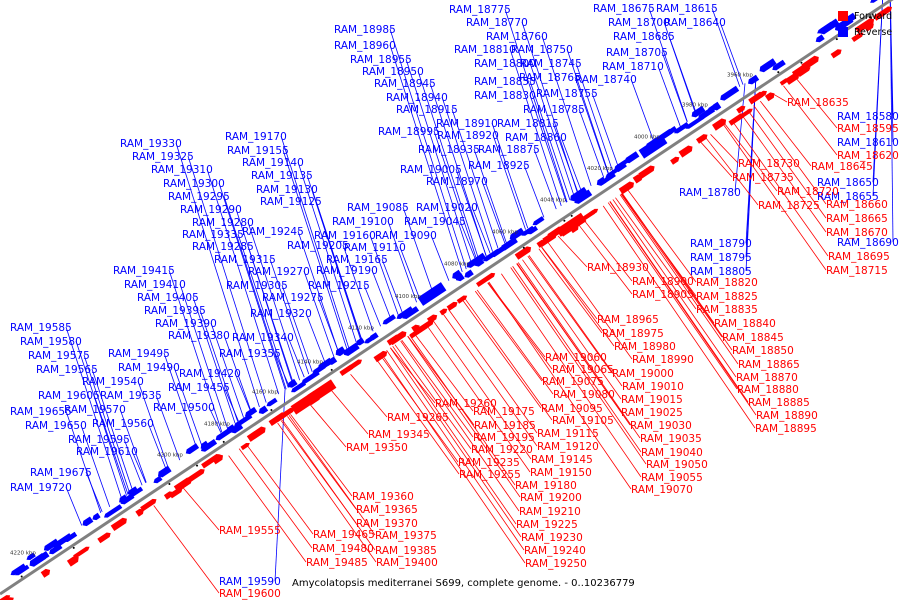 This screenshot has width=900, height=600. Describe the element at coordinates (163, 157) in the screenshot. I see `reverse-gene-label: RAM_19325` at that location.